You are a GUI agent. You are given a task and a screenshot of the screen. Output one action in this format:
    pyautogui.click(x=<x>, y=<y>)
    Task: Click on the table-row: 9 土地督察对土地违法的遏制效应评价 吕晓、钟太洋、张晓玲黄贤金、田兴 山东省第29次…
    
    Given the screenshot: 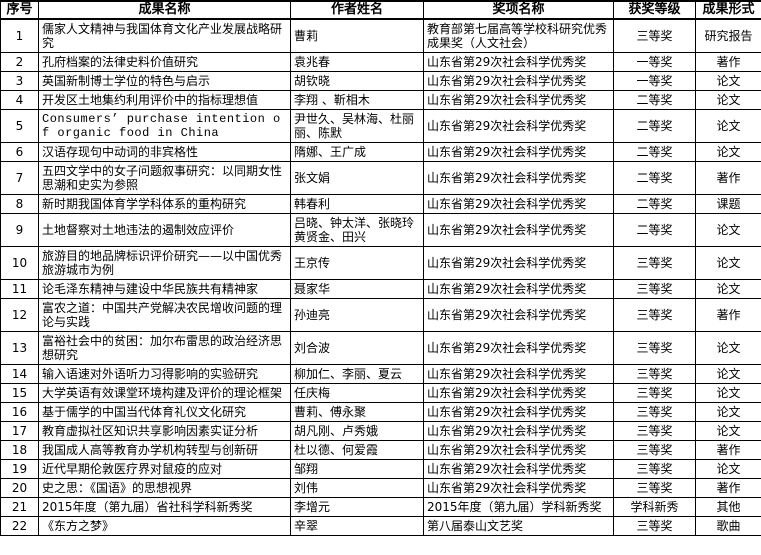 What is the action you would take?
    pyautogui.click(x=380, y=230)
    